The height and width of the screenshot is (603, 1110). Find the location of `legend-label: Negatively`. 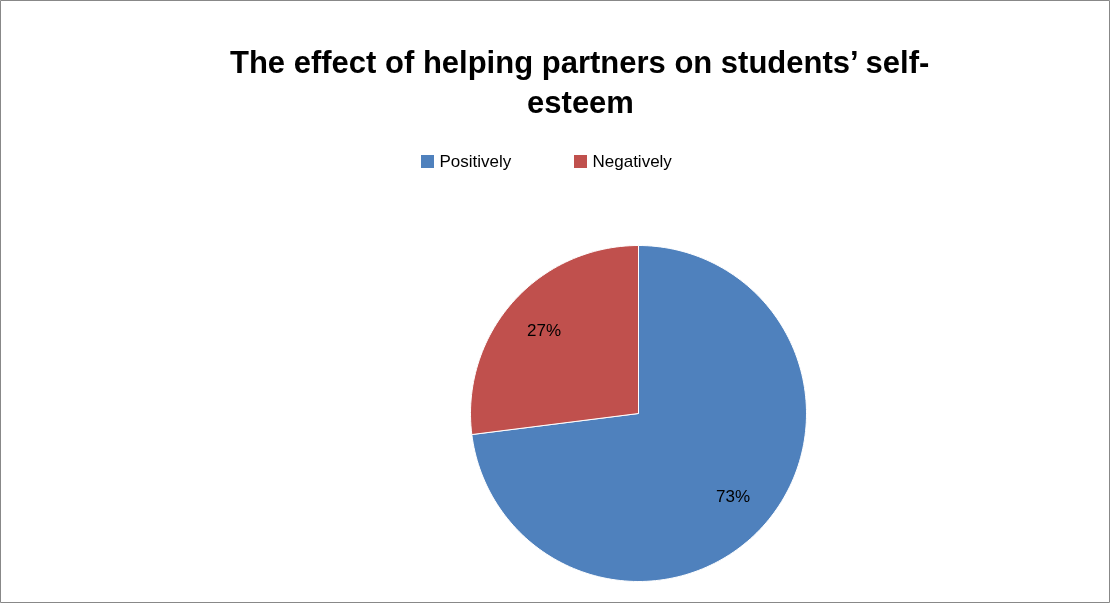

legend-label: Negatively is located at coordinates (632, 161).